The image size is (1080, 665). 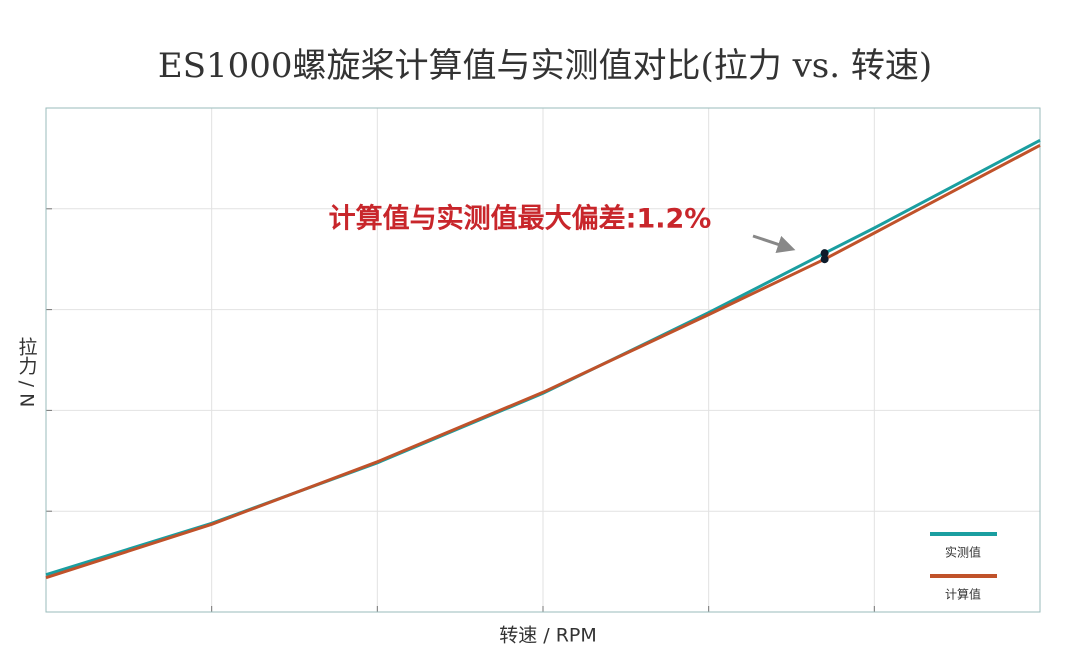 I want to click on y-axis-label: 拉力 / N, so click(x=27, y=371).